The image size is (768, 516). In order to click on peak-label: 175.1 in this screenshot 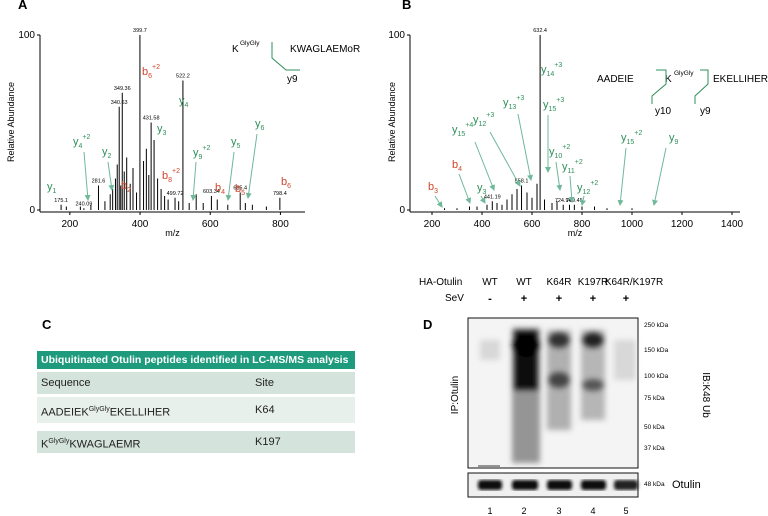, I will do `click(61, 201)`.